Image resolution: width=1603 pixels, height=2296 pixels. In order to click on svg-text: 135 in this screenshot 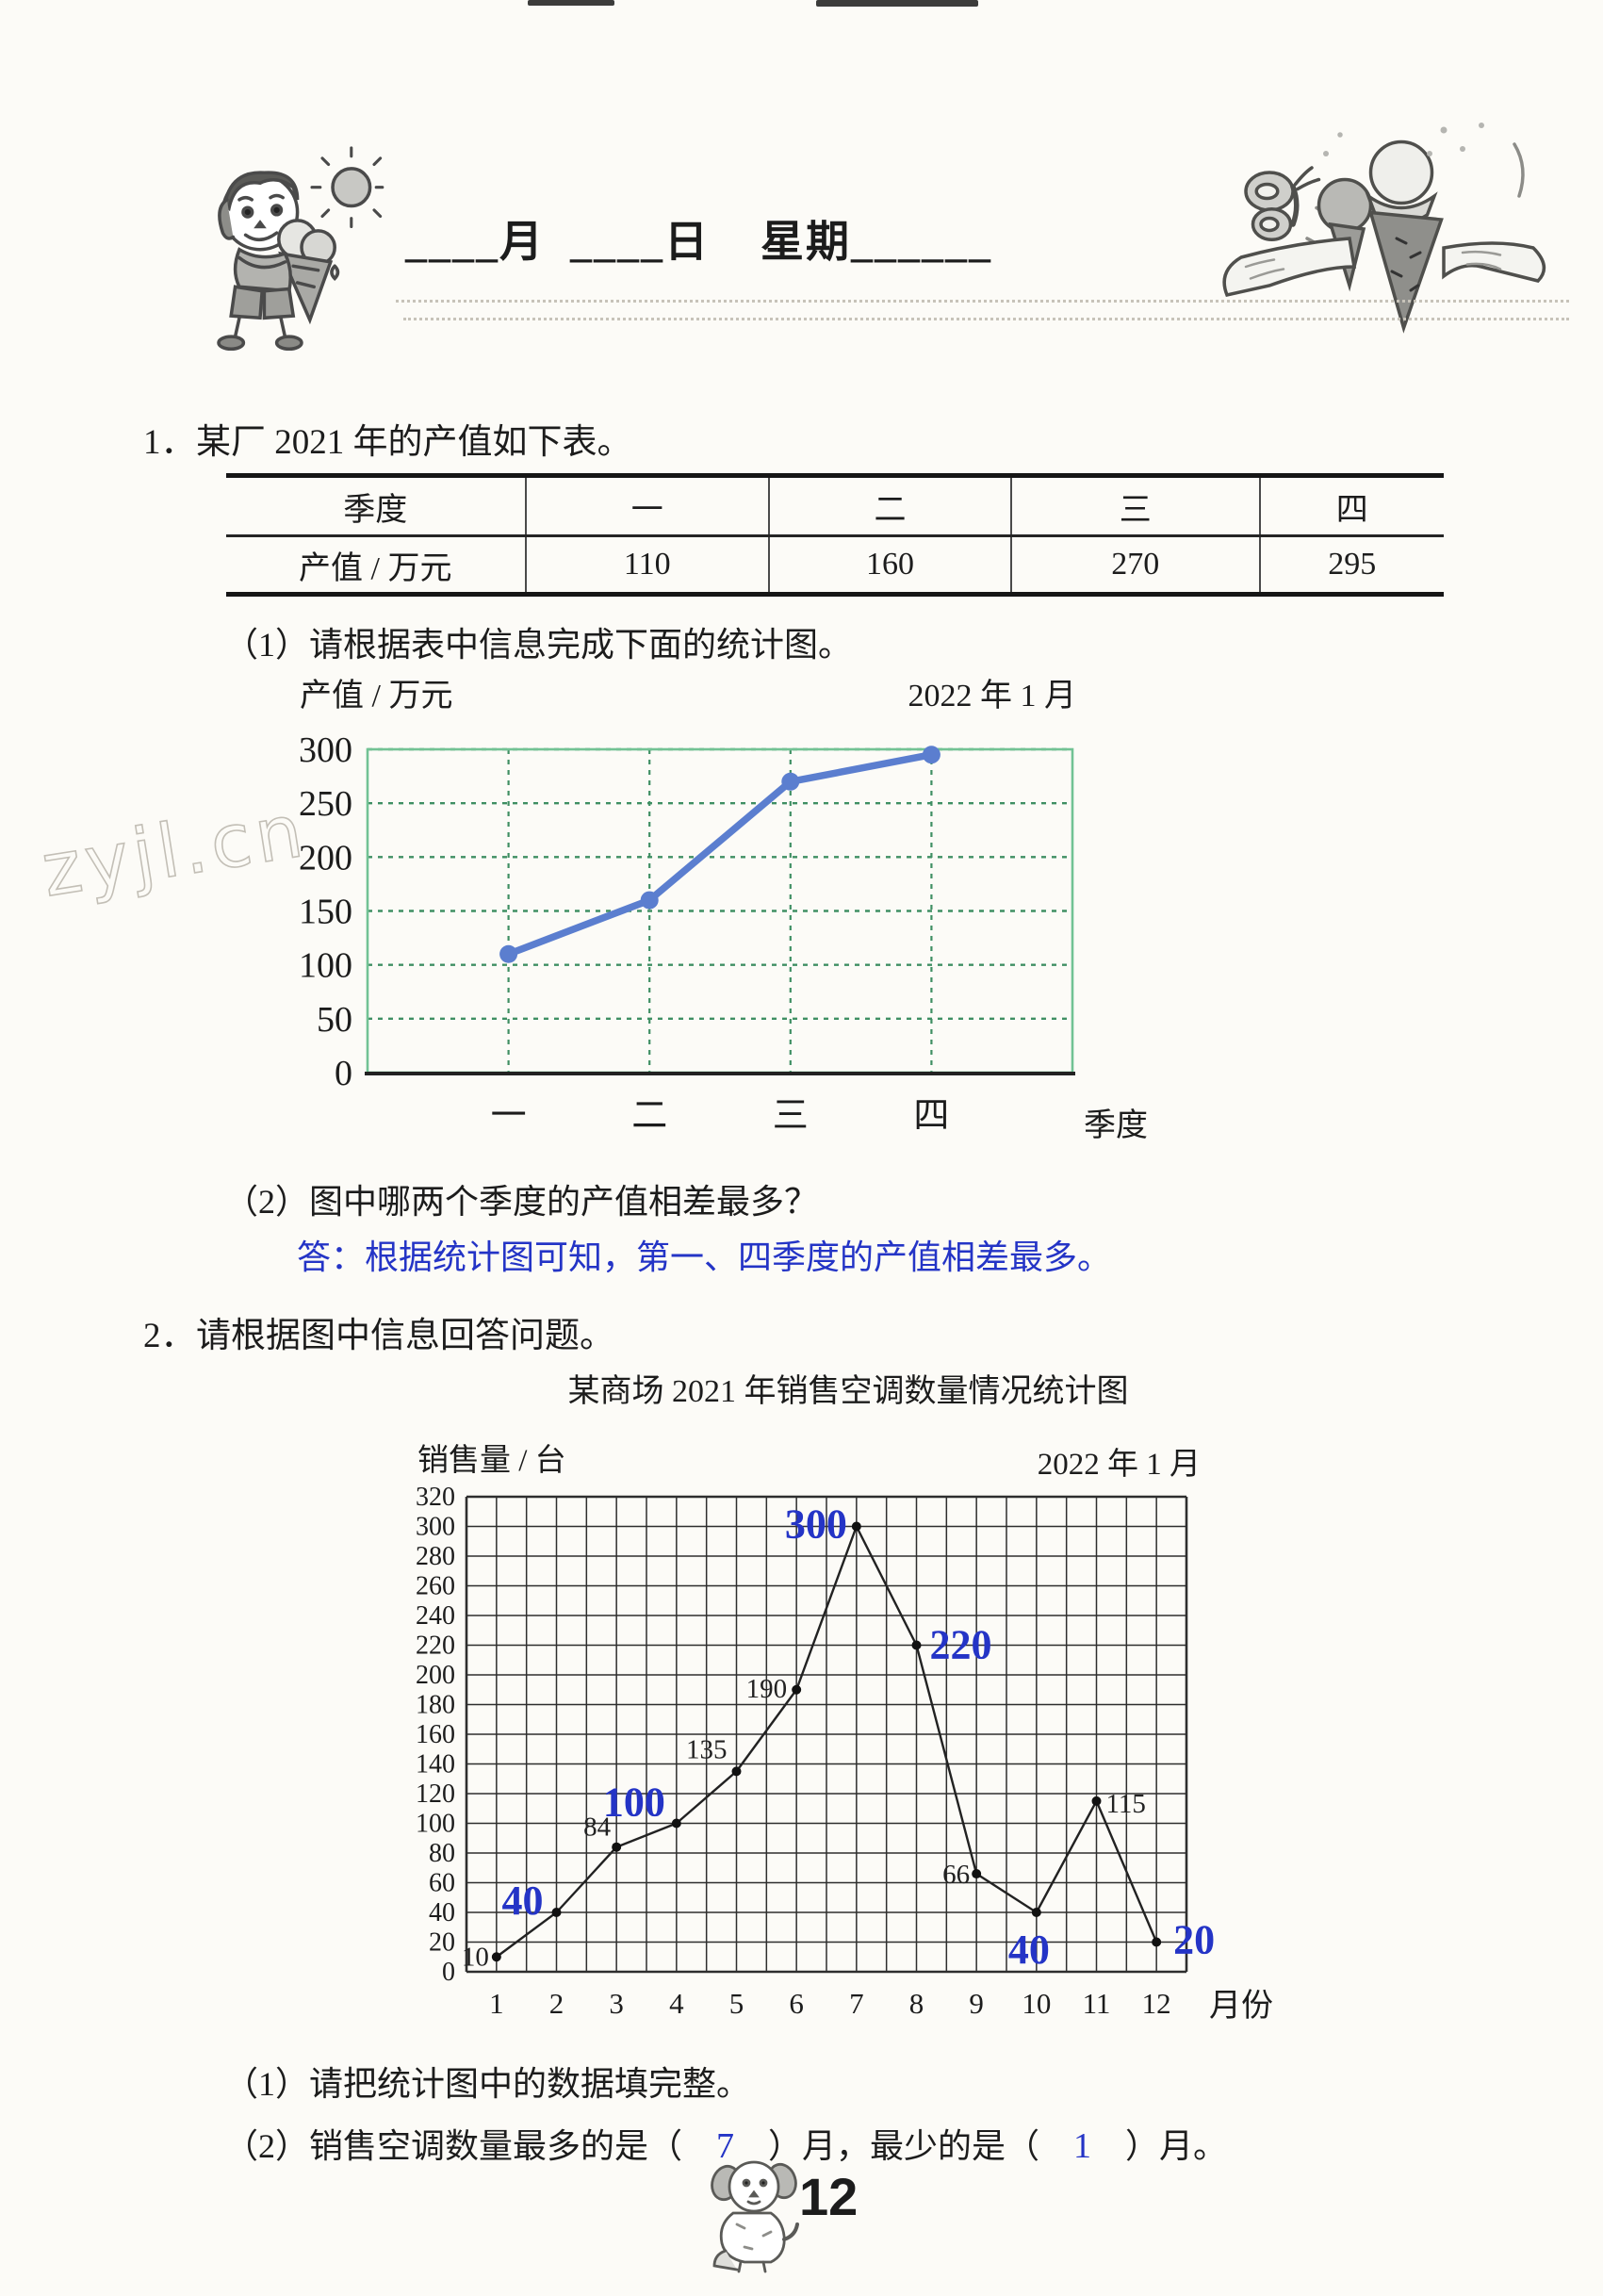, I will do `click(707, 1749)`.